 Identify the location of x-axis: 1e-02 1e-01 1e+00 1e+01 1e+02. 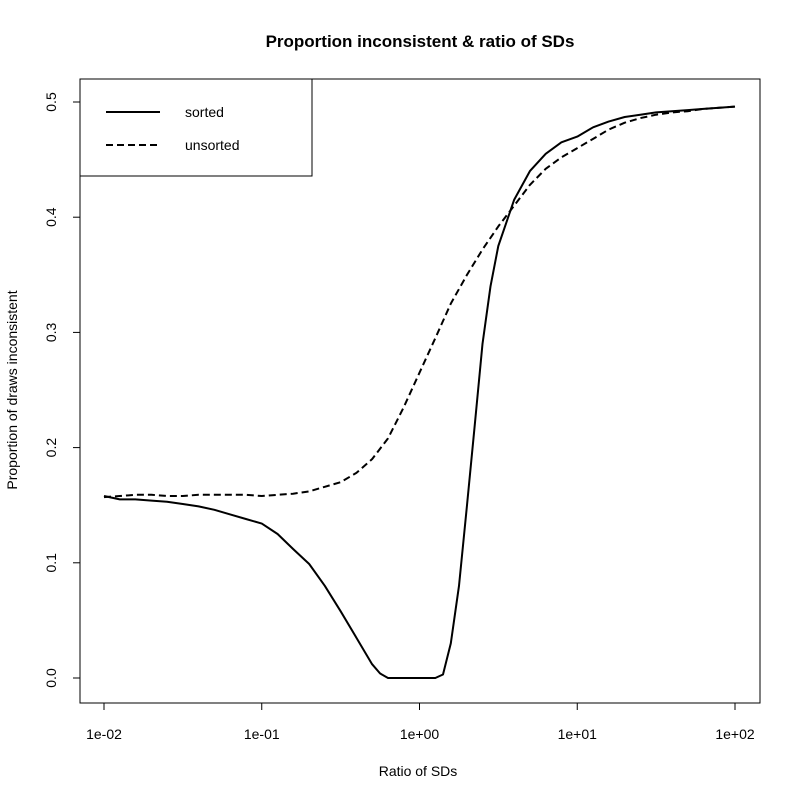
(420, 722).